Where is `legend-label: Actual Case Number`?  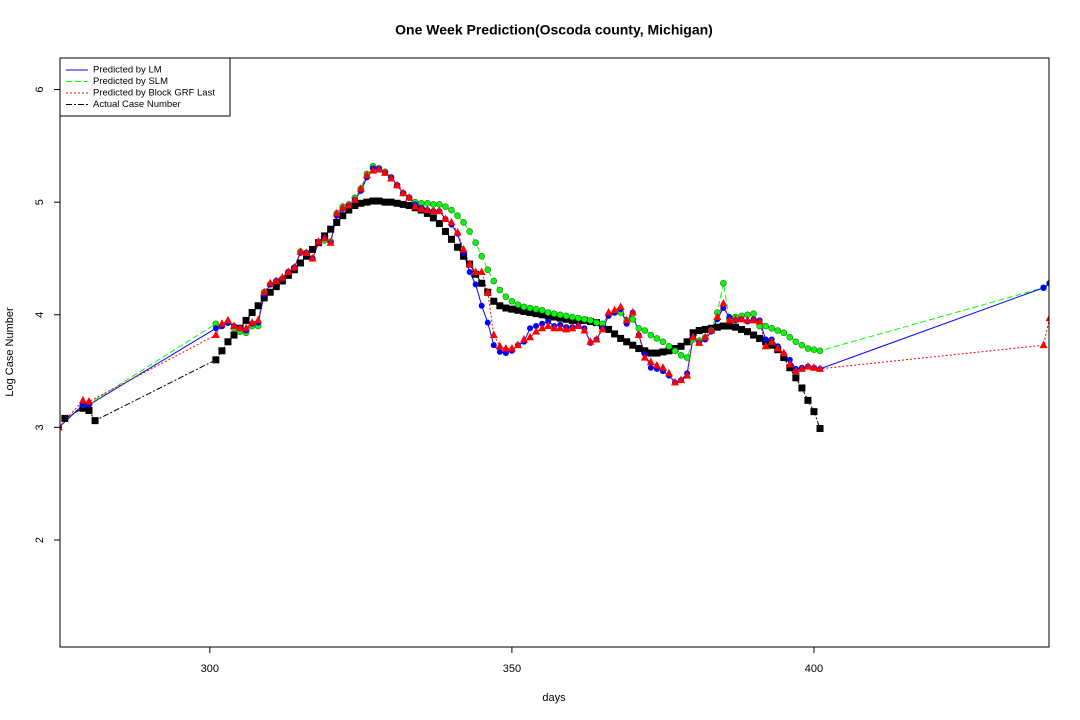
legend-label: Actual Case Number is located at coordinates (137, 104).